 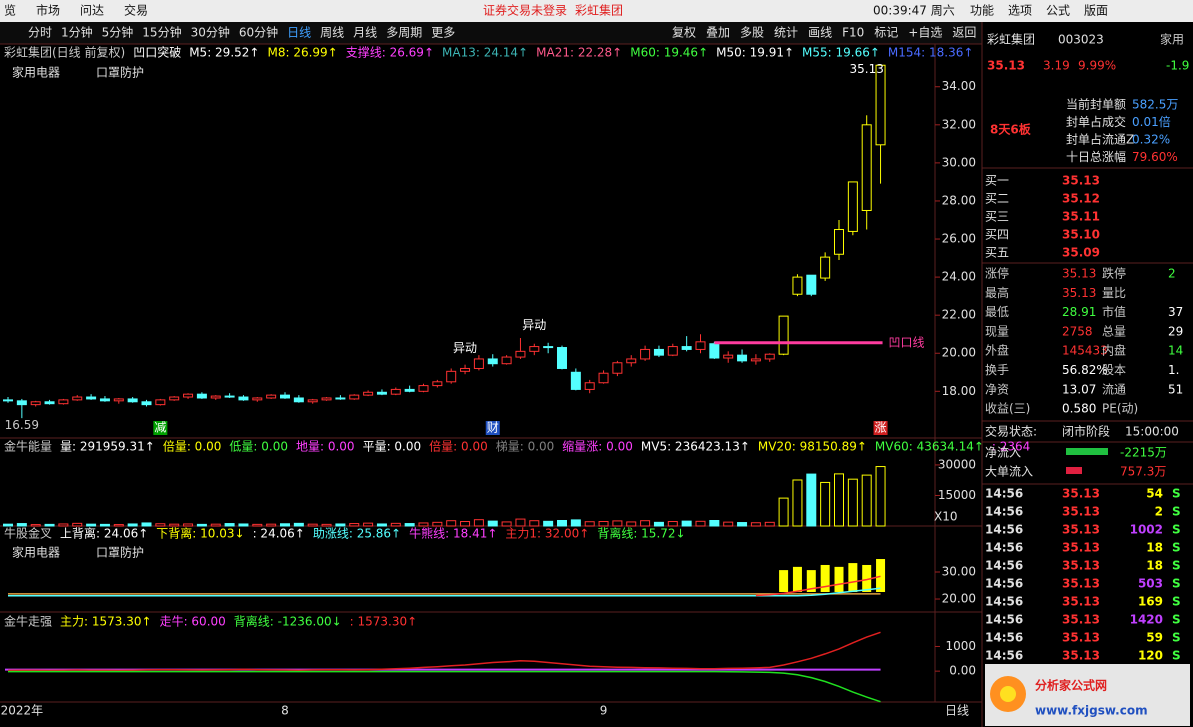 I want to click on menu-item: 版面, so click(x=1096, y=11).